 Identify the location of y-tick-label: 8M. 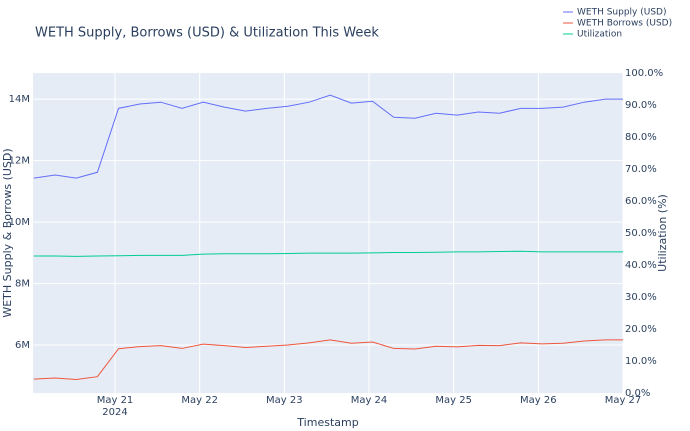
(22, 284).